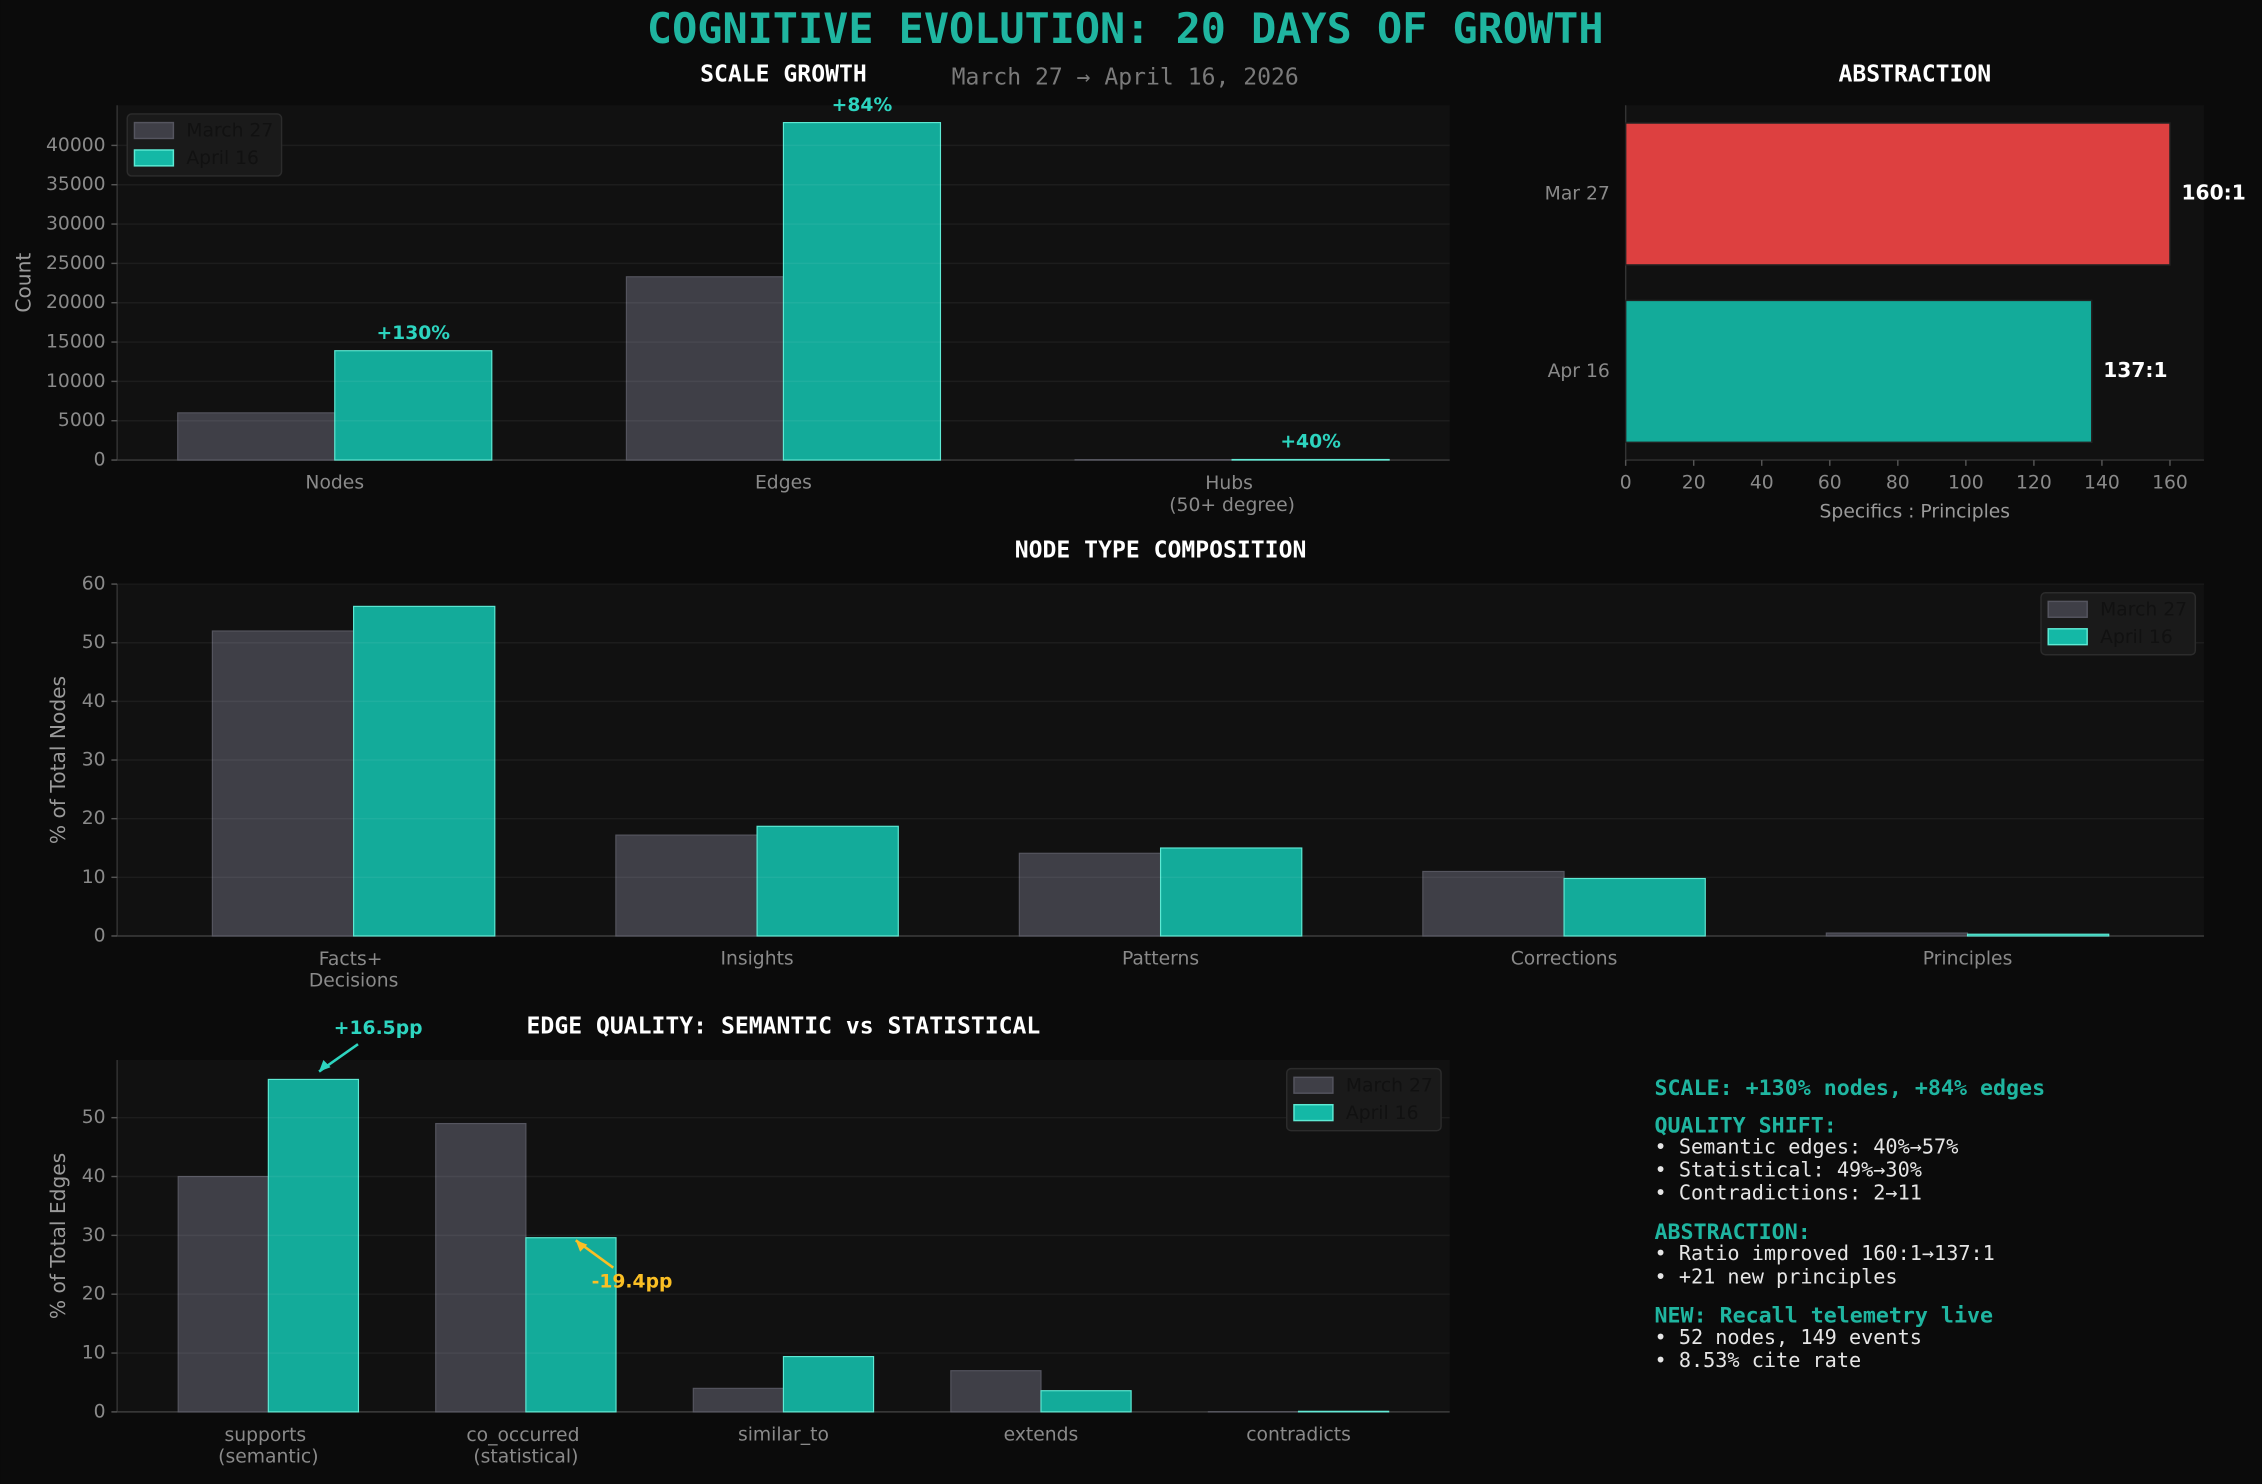 The width and height of the screenshot is (2262, 1484). What do you see at coordinates (76, 184) in the screenshot?
I see `y-tick-label: 35000` at bounding box center [76, 184].